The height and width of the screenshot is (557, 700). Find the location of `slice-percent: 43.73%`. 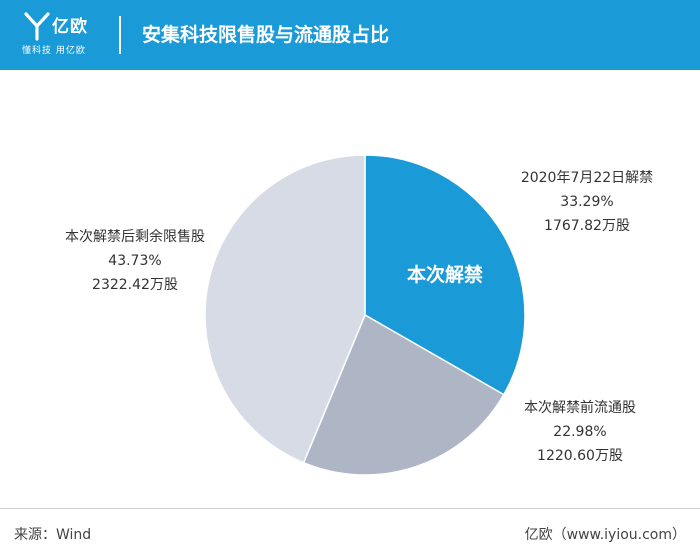

slice-percent: 43.73% is located at coordinates (135, 261).